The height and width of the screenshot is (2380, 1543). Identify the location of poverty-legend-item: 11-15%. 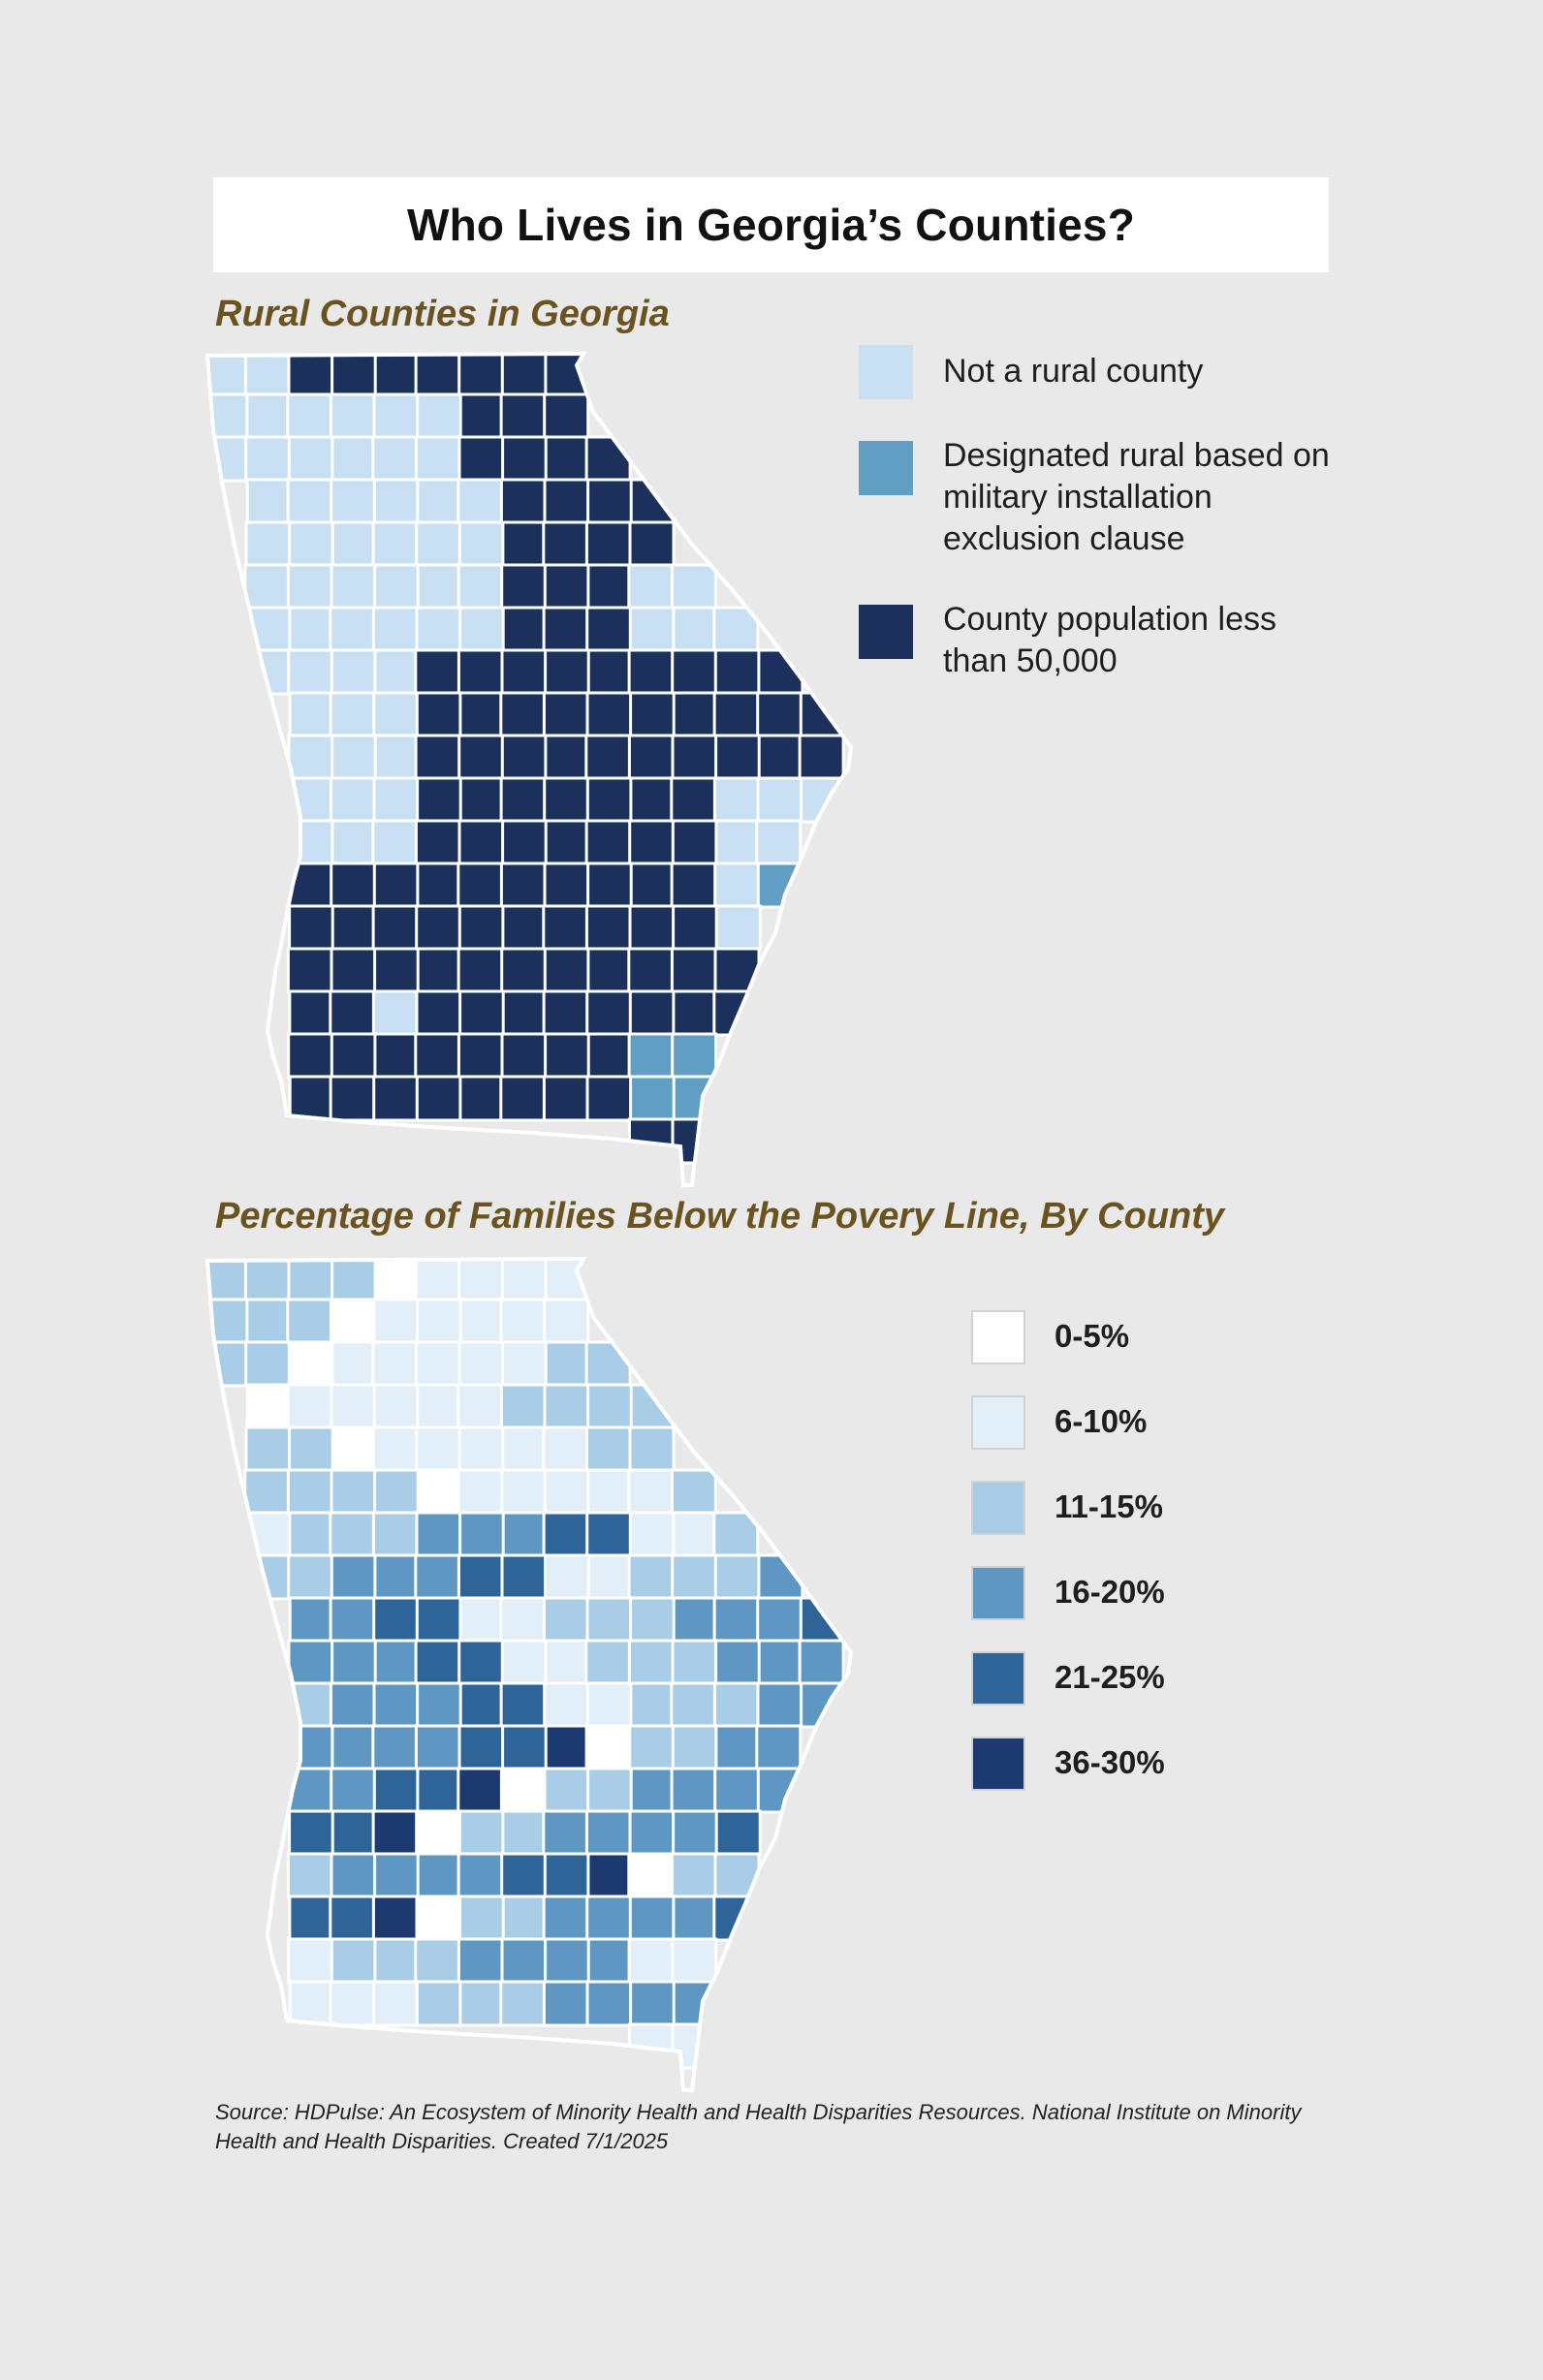
(1067, 1508).